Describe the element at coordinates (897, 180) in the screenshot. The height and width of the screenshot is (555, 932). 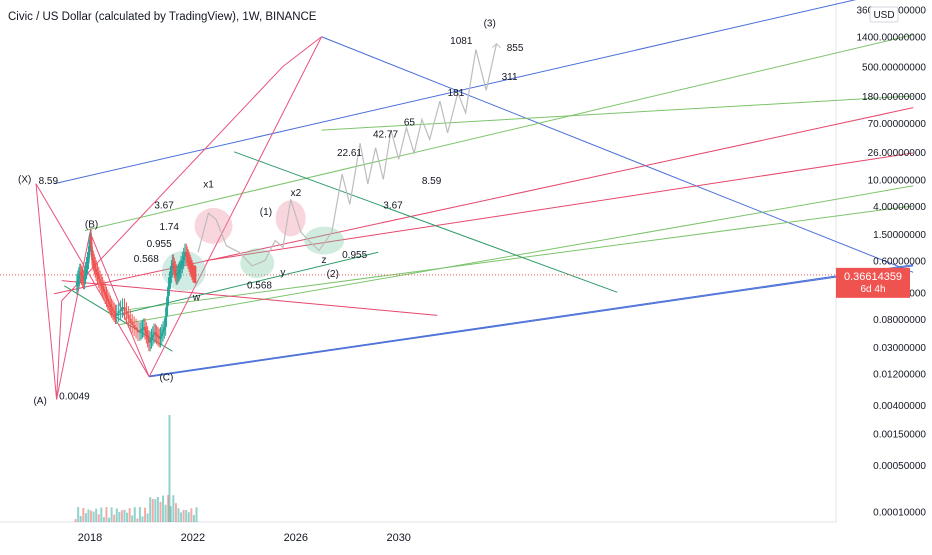
I see `y-tick-label: 10.00000000` at that location.